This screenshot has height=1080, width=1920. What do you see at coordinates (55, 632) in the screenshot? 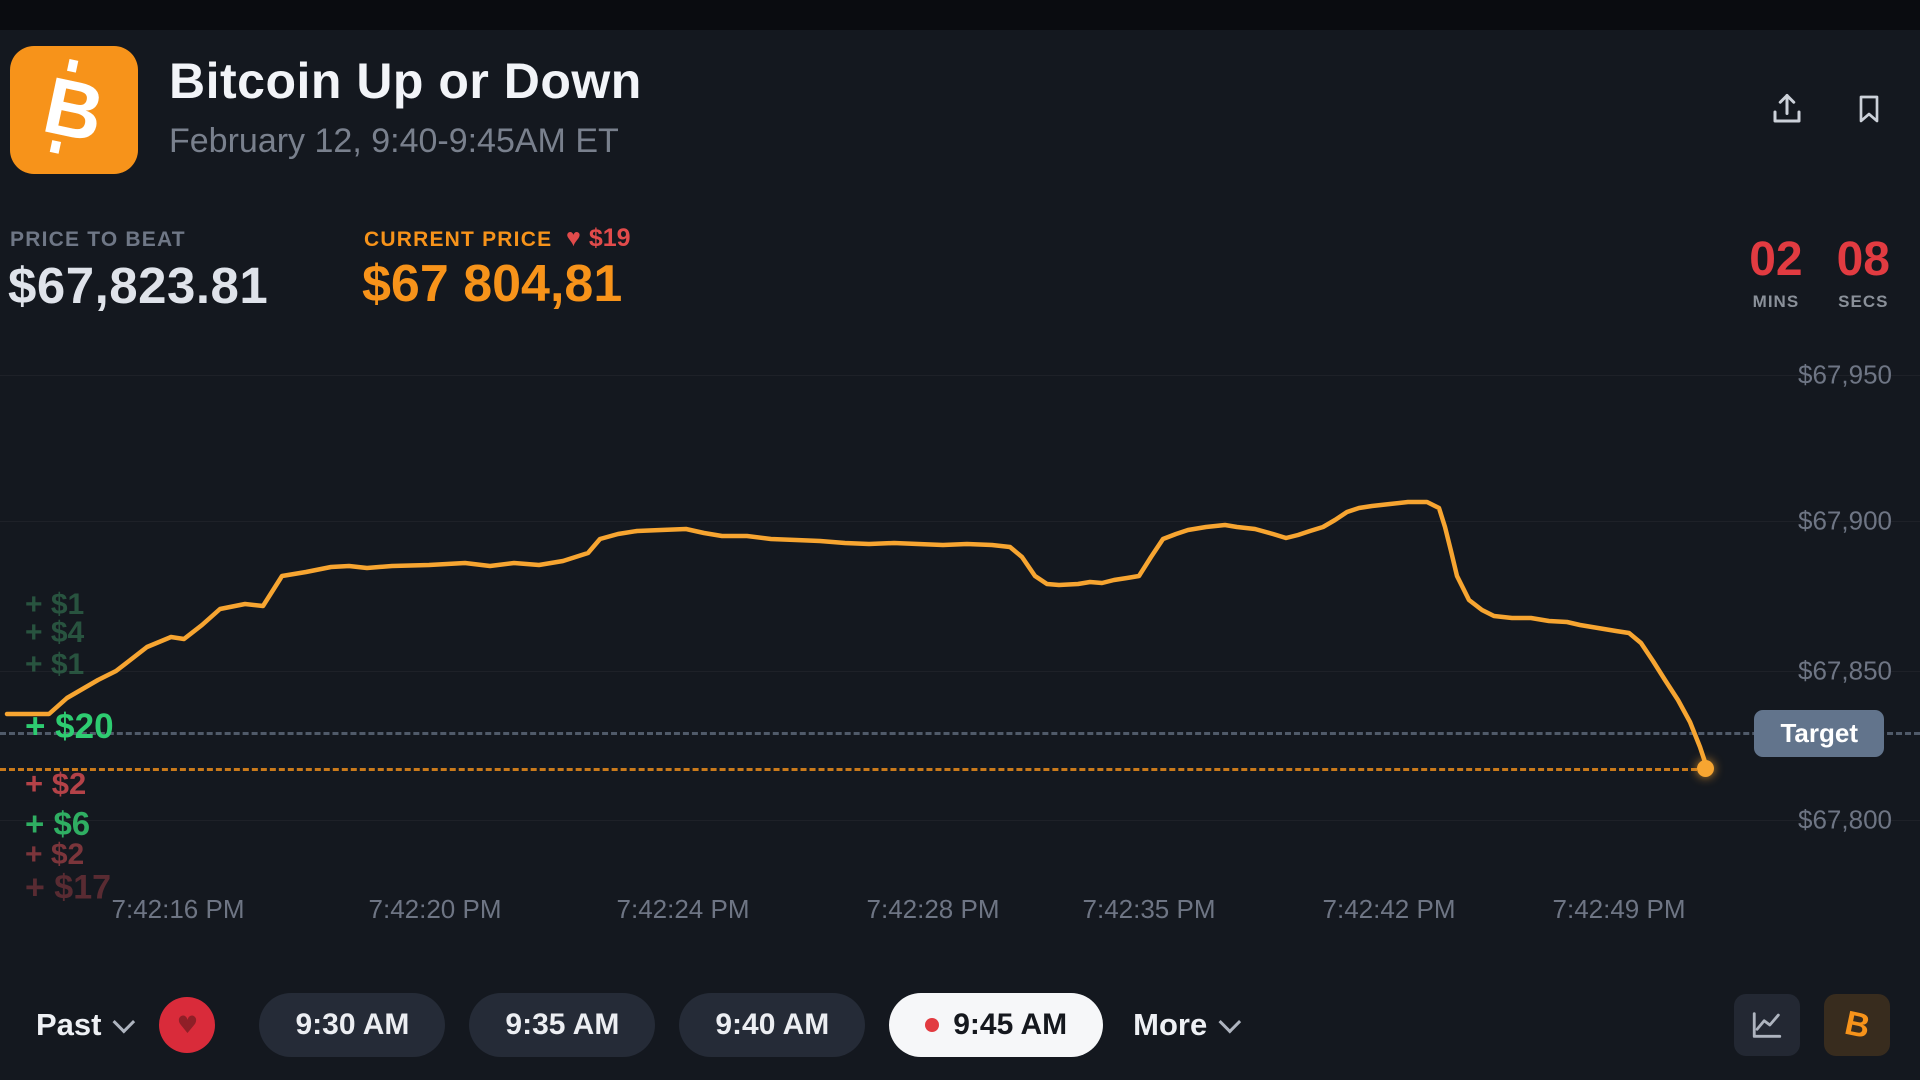
I see `bet-label-up: + $4` at bounding box center [55, 632].